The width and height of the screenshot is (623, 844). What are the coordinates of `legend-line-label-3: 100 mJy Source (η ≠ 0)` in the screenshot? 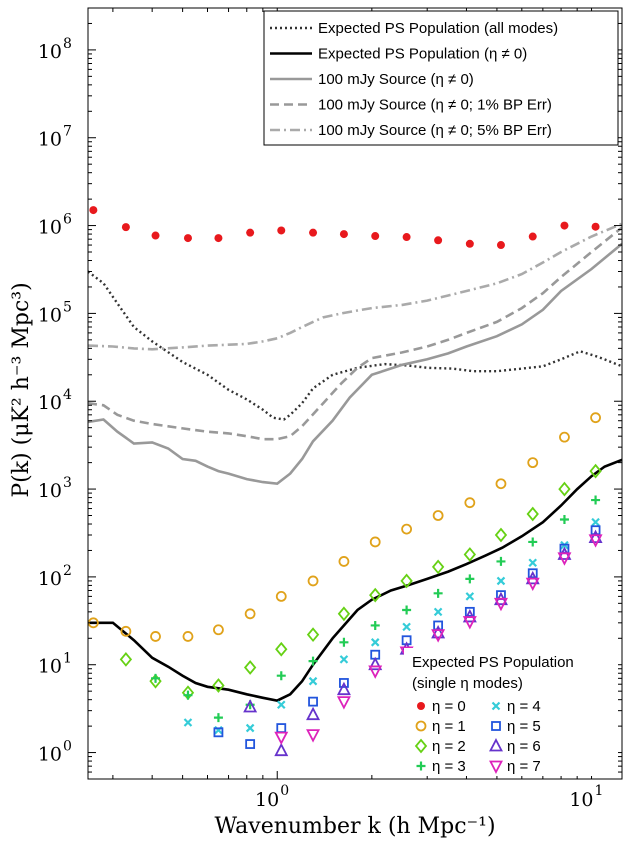 It's located at (396, 79).